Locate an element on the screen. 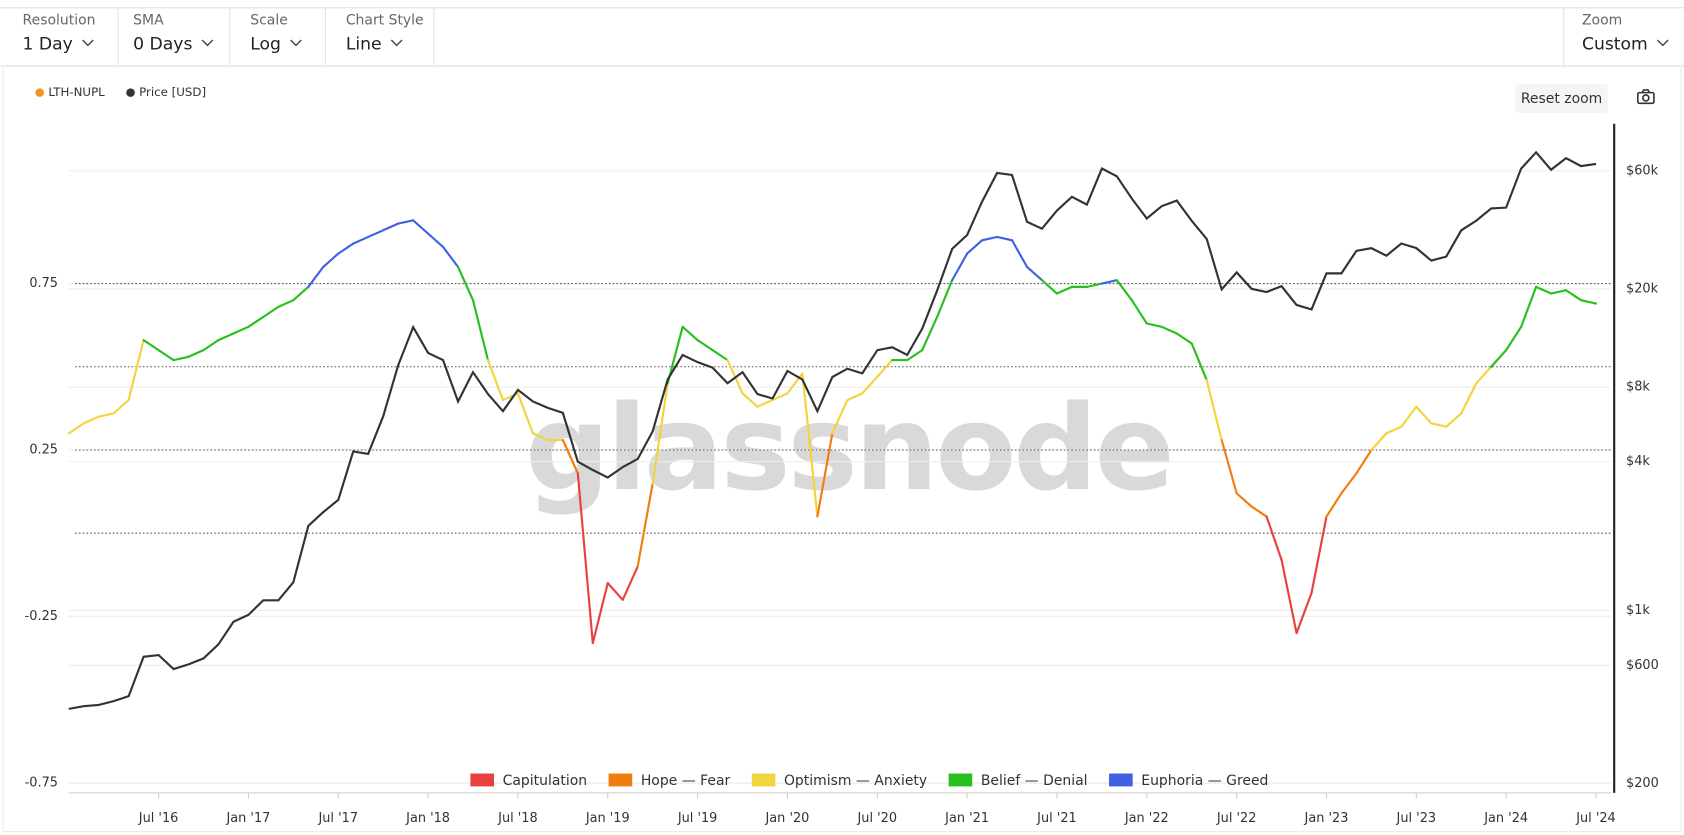 This screenshot has width=1684, height=835. y2-tick-label: $20k is located at coordinates (1642, 288).